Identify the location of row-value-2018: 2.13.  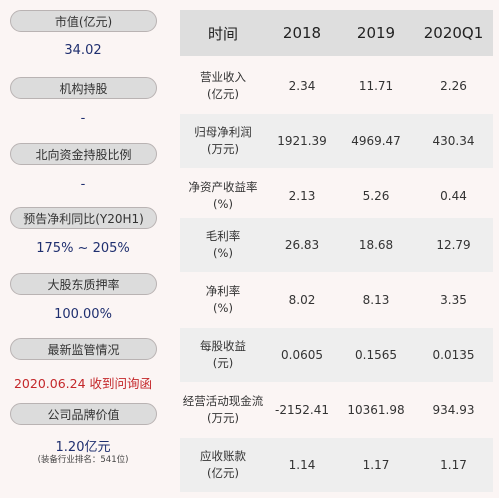
(302, 196).